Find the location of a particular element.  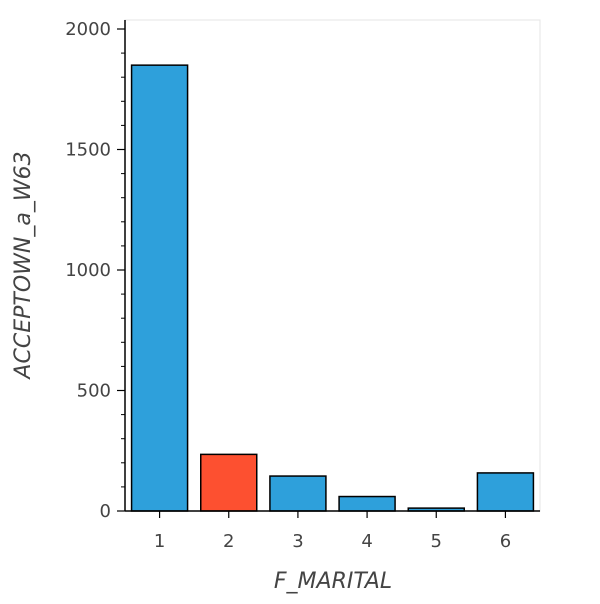

y-tick-label: 500 is located at coordinates (94, 391).